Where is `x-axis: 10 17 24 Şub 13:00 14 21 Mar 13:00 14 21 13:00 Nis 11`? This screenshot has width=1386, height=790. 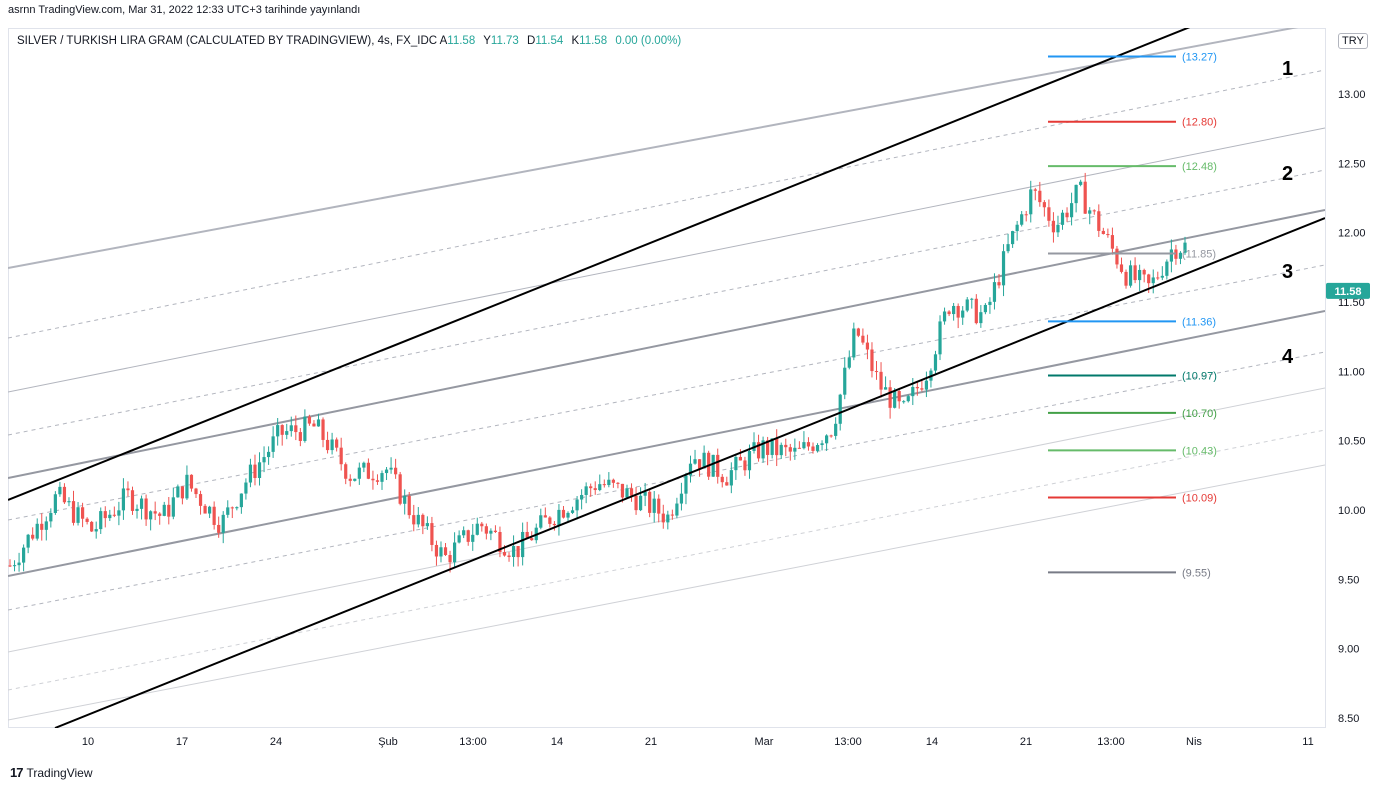 x-axis: 10 17 24 Şub 13:00 14 21 Mar 13:00 14 21 13:00 Nis 11 is located at coordinates (698, 742).